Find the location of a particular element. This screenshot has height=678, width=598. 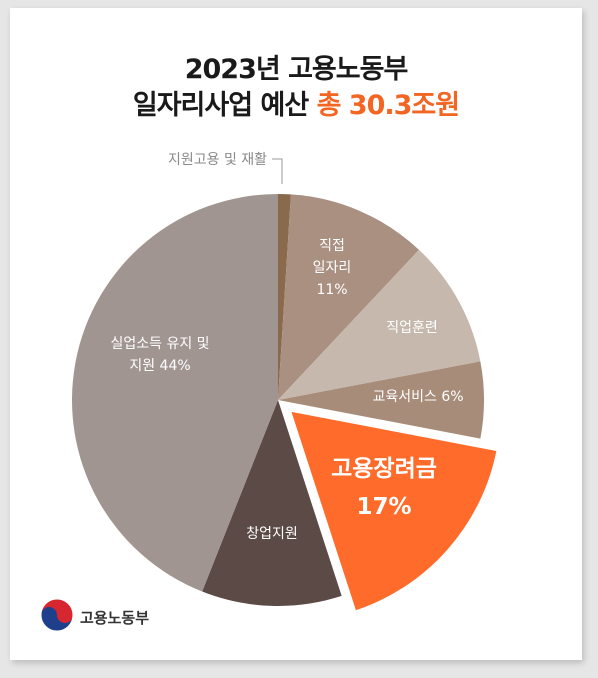

title-total-highlight: 총 30.3조원 is located at coordinates (388, 105).